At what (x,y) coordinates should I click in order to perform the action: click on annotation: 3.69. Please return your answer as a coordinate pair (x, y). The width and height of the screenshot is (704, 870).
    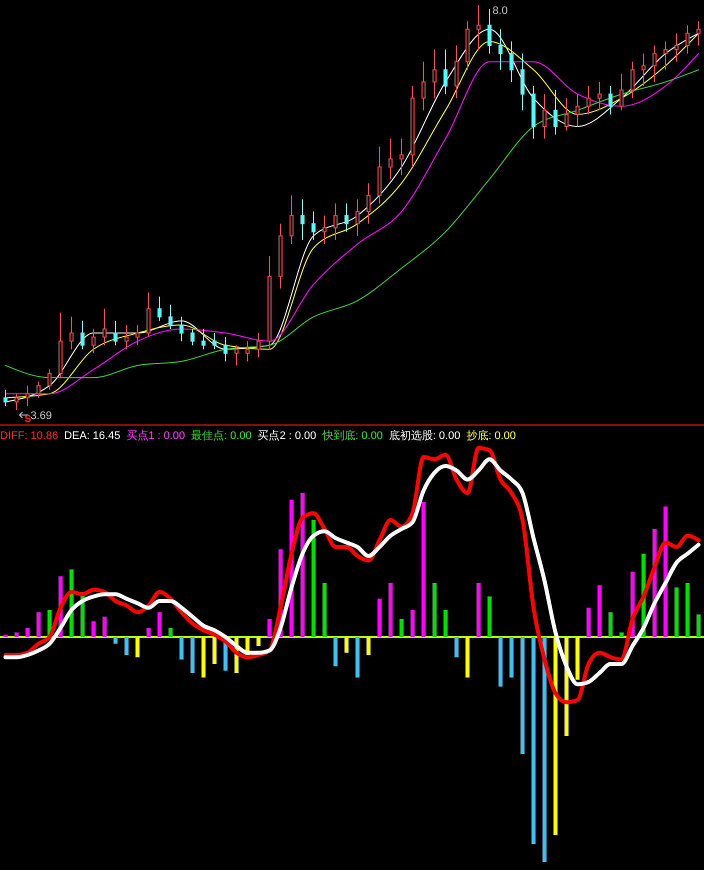
    Looking at the image, I should click on (41, 416).